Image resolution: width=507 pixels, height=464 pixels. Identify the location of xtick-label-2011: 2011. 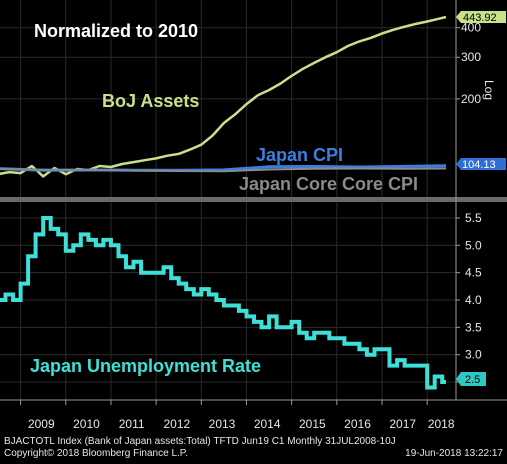
(132, 424).